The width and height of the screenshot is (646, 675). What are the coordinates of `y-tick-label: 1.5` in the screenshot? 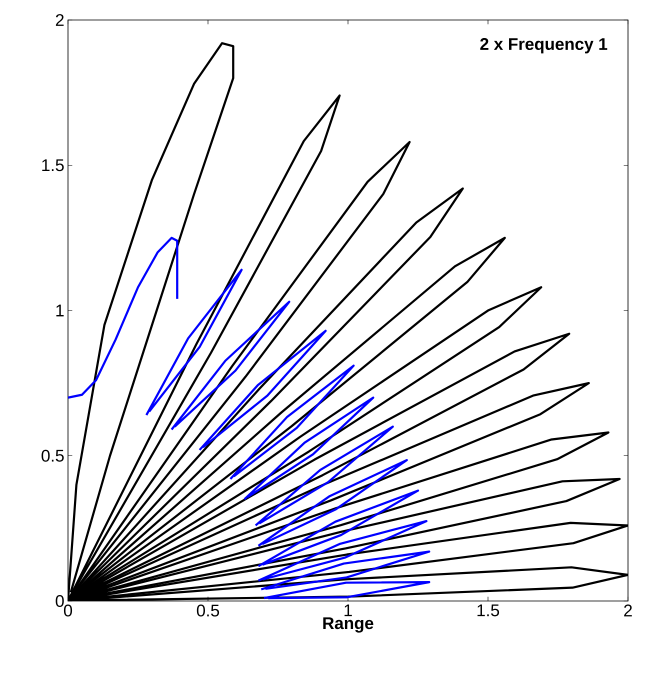 It's located at (53, 165).